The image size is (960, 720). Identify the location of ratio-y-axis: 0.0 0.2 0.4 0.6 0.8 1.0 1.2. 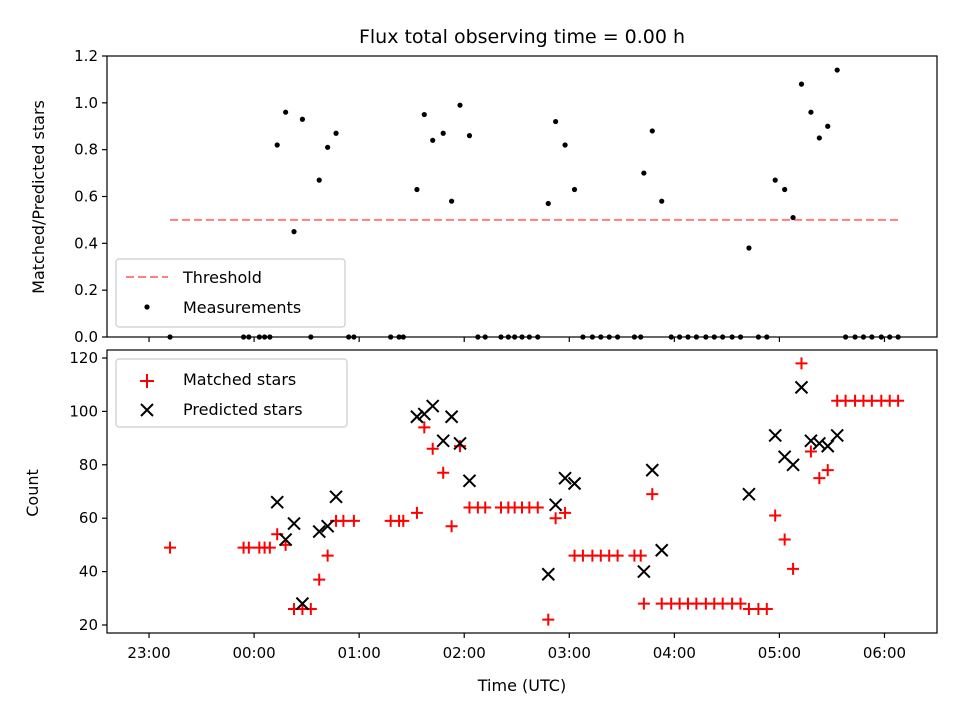
(90, 196).